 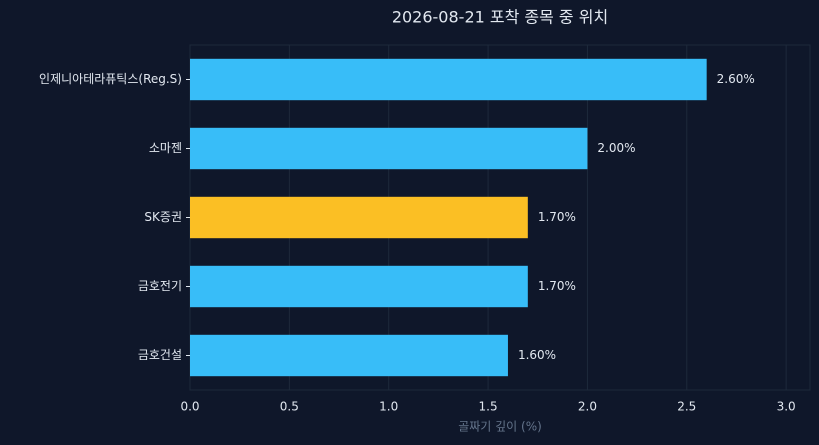 What do you see at coordinates (289, 407) in the screenshot?
I see `x-tick-label: 0.5` at bounding box center [289, 407].